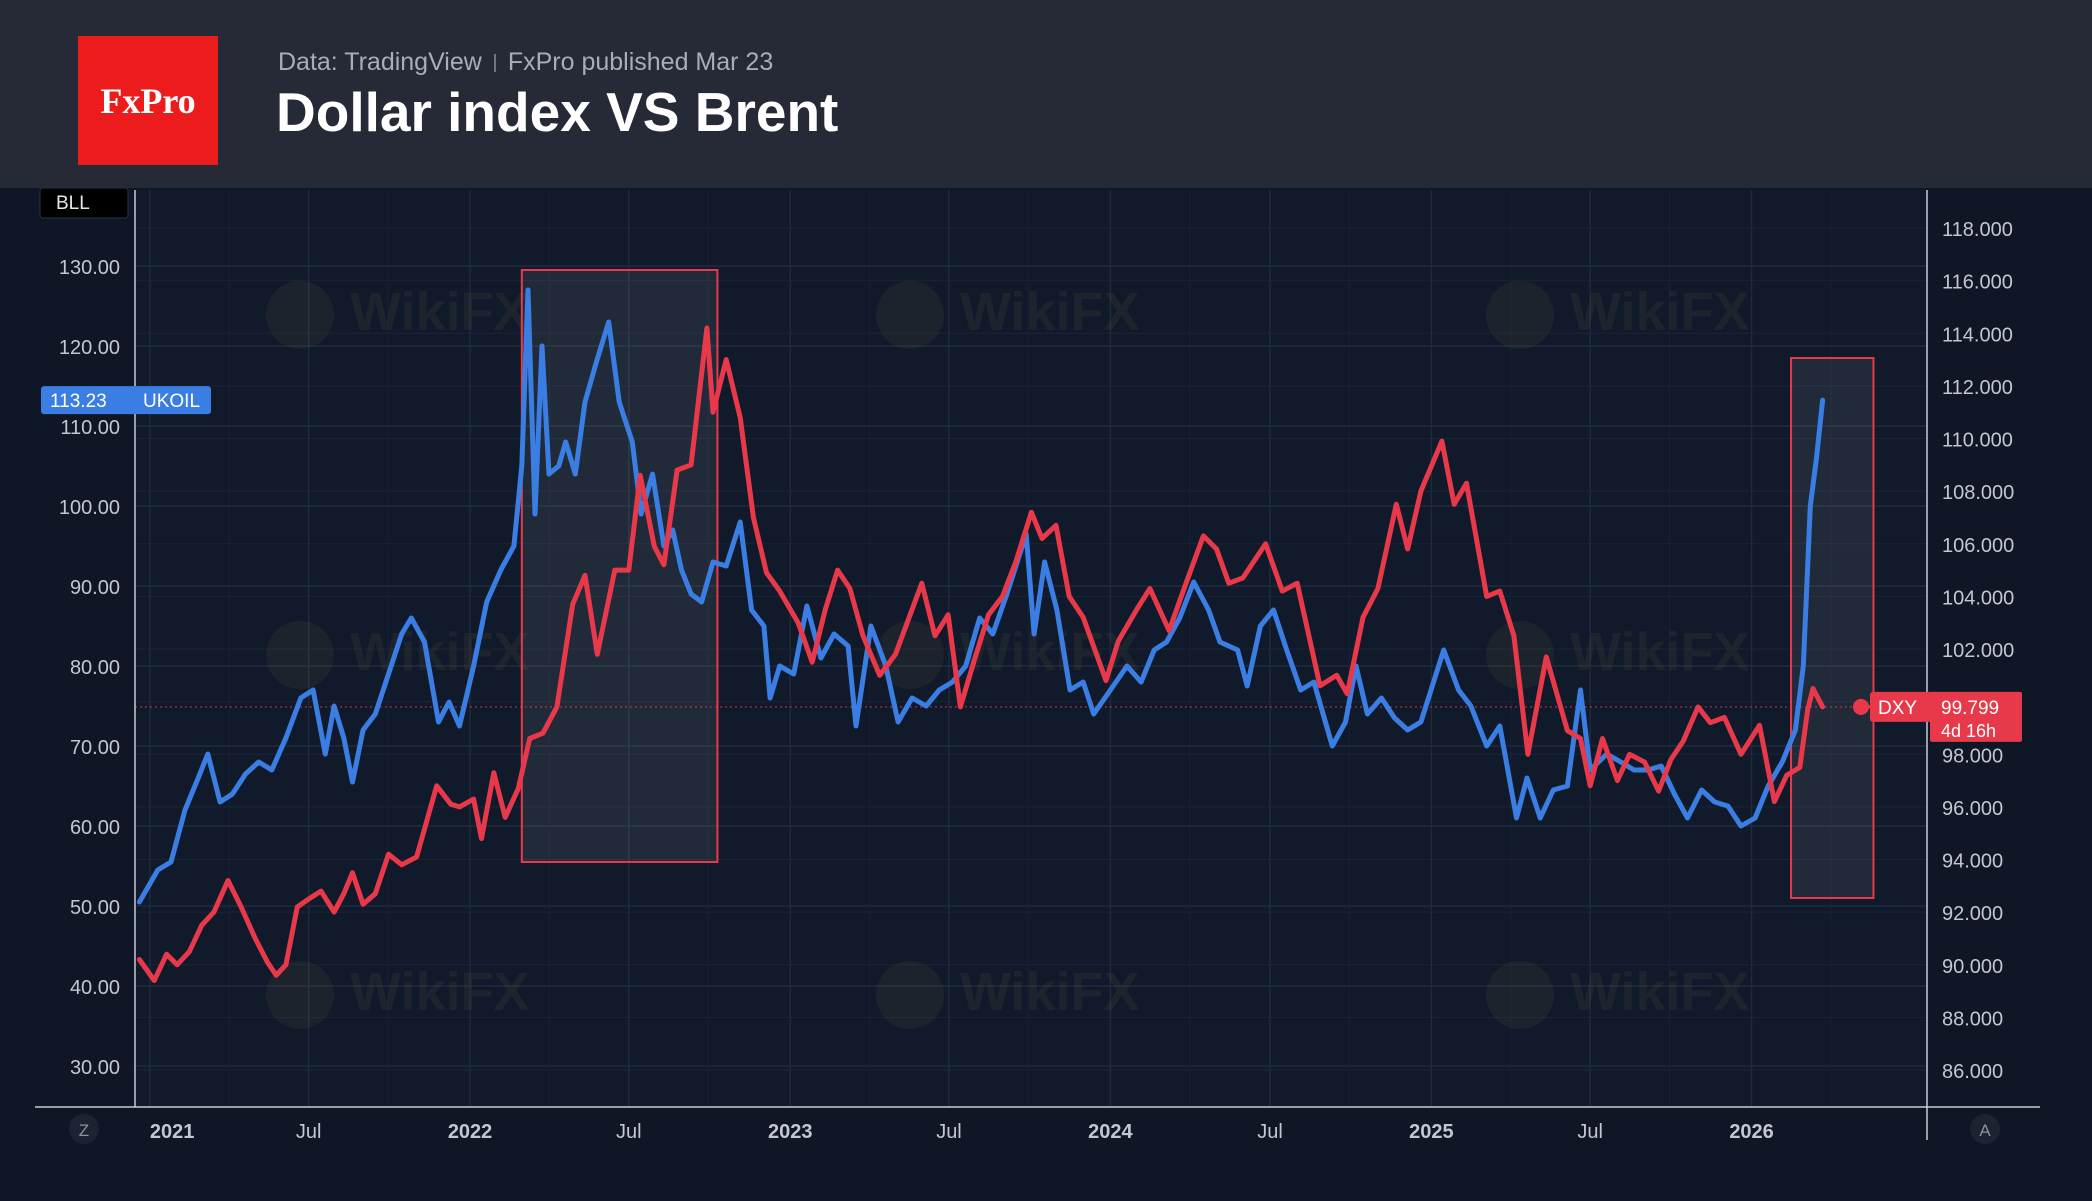 This screenshot has height=1201, width=2092. I want to click on right-tick-label: 116.000, so click(1977, 283).